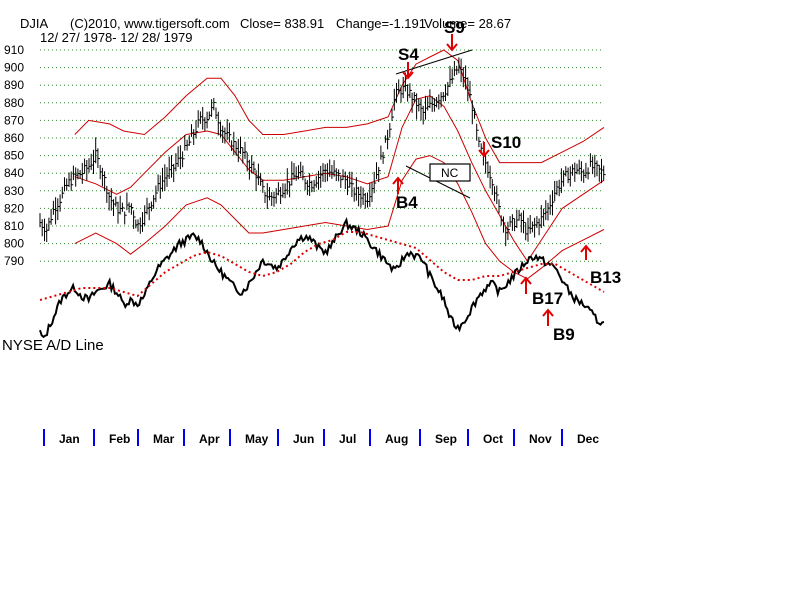  I want to click on signal-arrows, so click(492, 180).